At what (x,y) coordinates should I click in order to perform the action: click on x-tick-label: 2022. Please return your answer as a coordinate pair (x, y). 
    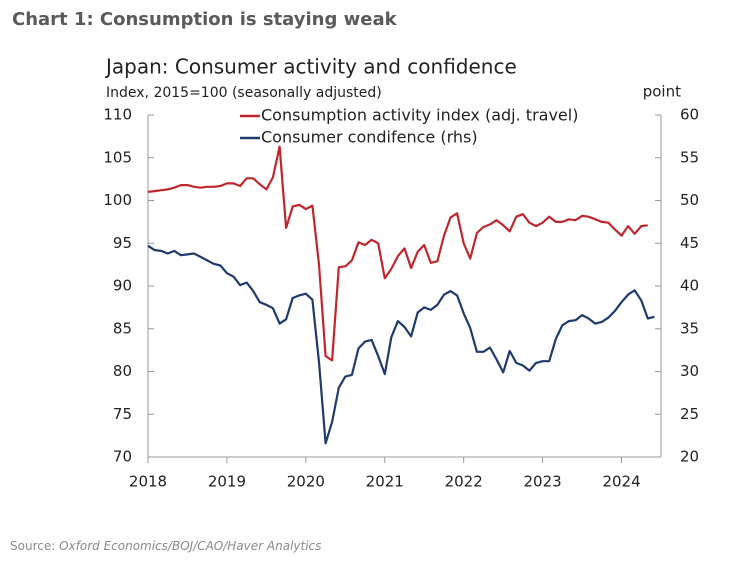
    Looking at the image, I should click on (464, 482).